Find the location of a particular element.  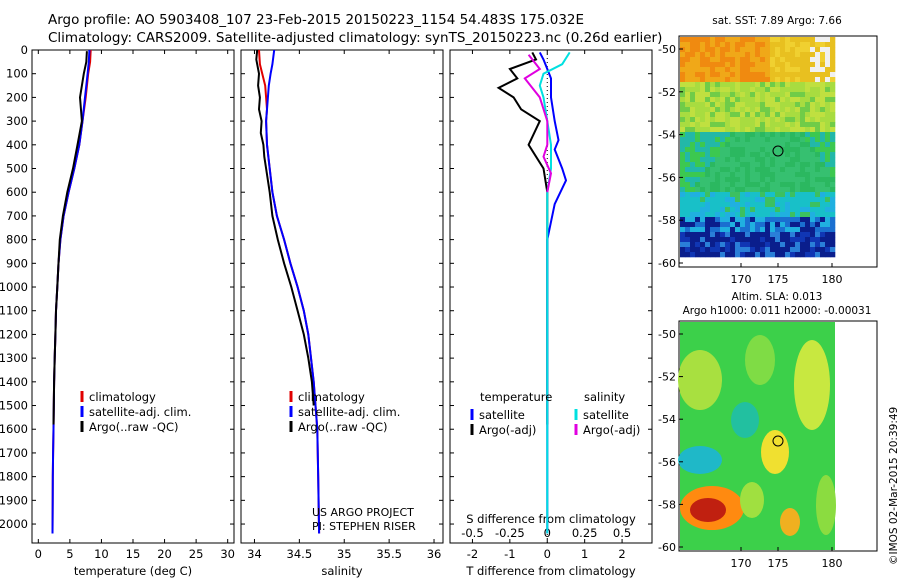

x-tick-label: 30 is located at coordinates (227, 554).